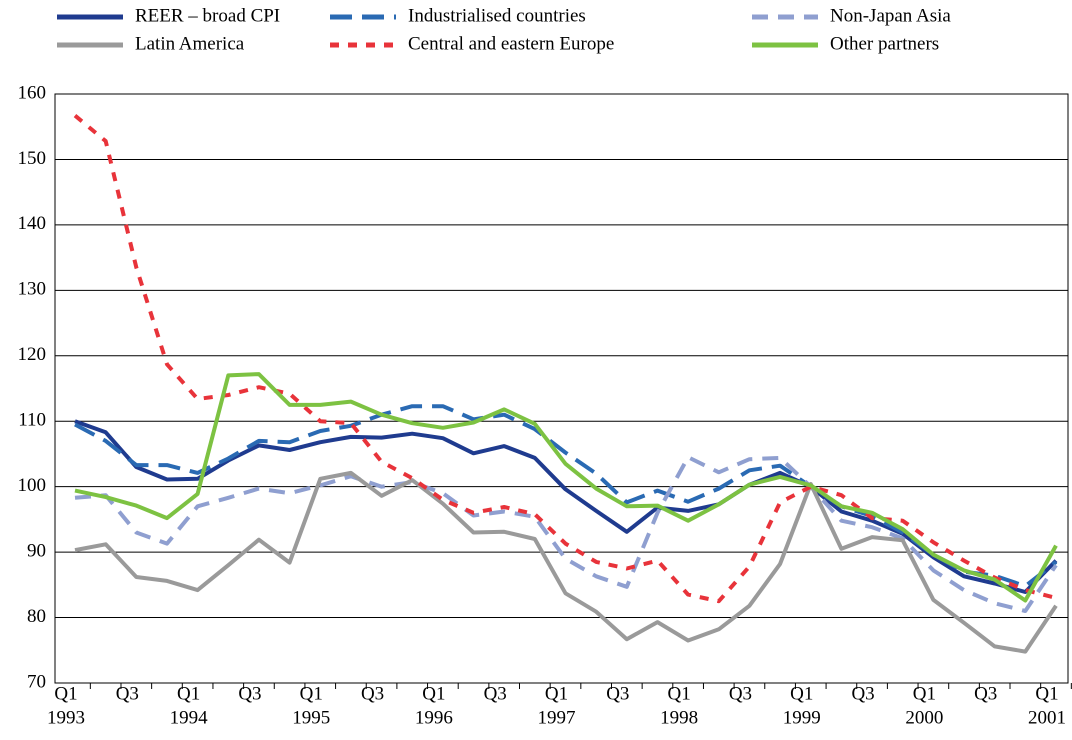  I want to click on y-tick-label: 130, so click(32, 289).